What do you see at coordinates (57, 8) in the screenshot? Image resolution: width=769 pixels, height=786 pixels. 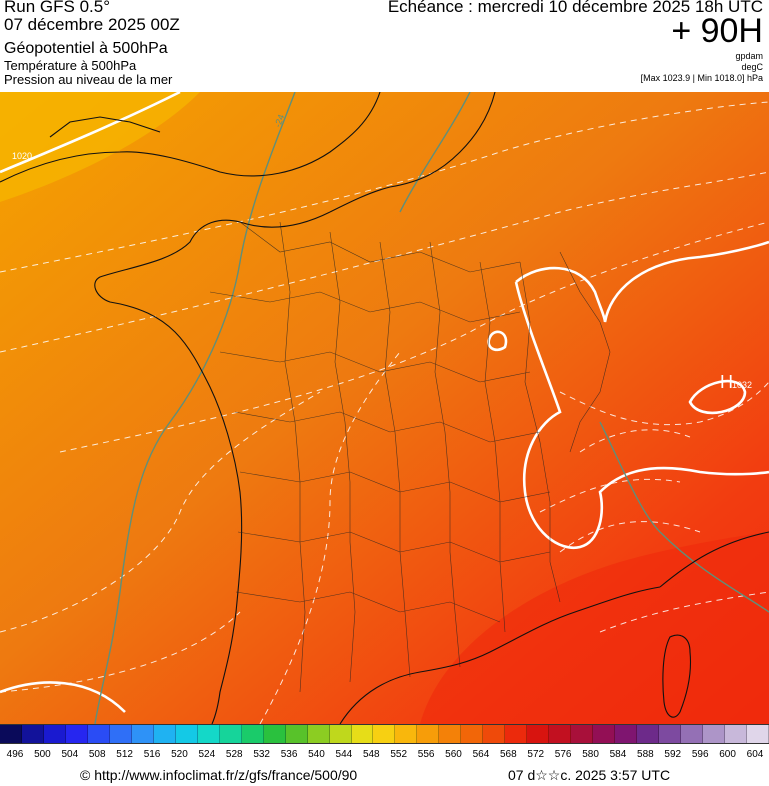 I see `run-title: Run GFS 0.5°` at bounding box center [57, 8].